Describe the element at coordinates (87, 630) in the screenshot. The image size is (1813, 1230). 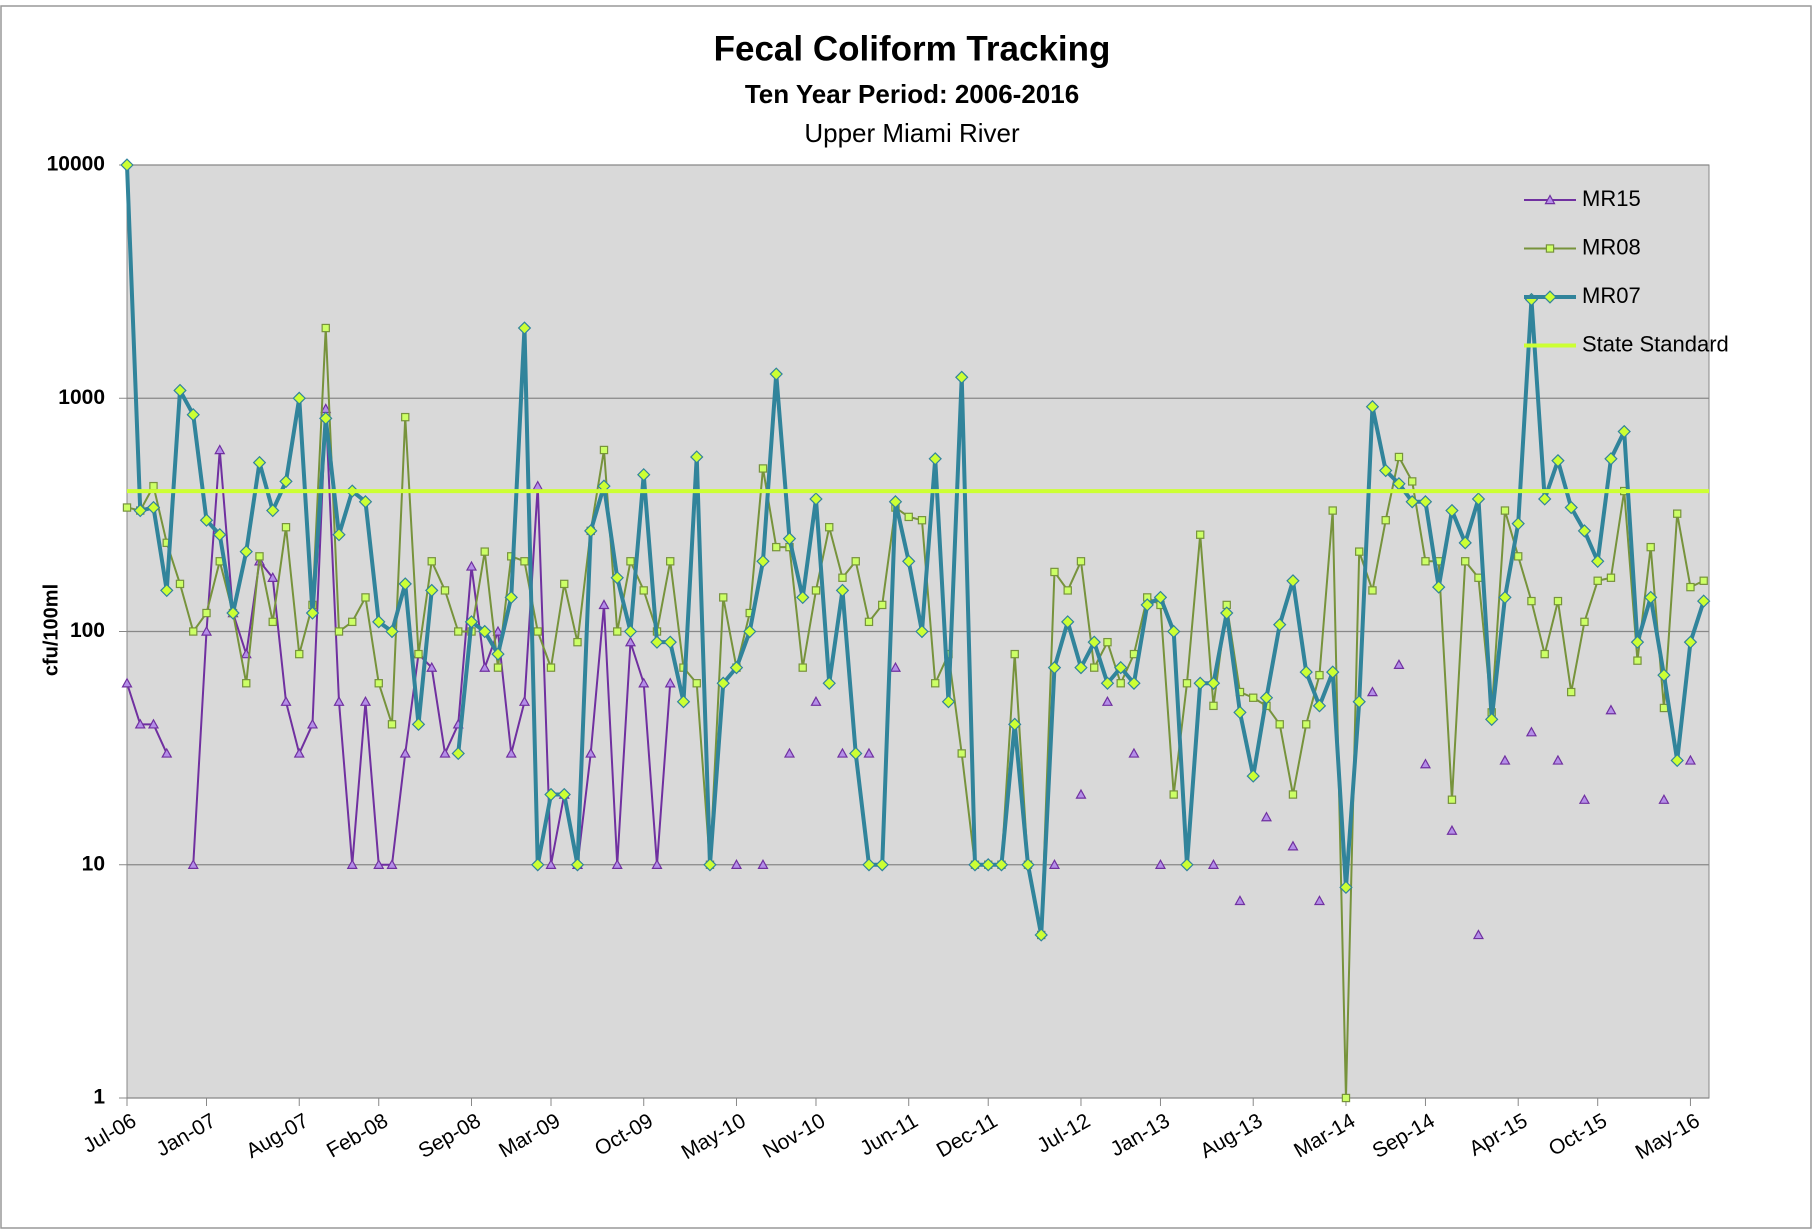
I see `y-tick-label: 100` at that location.